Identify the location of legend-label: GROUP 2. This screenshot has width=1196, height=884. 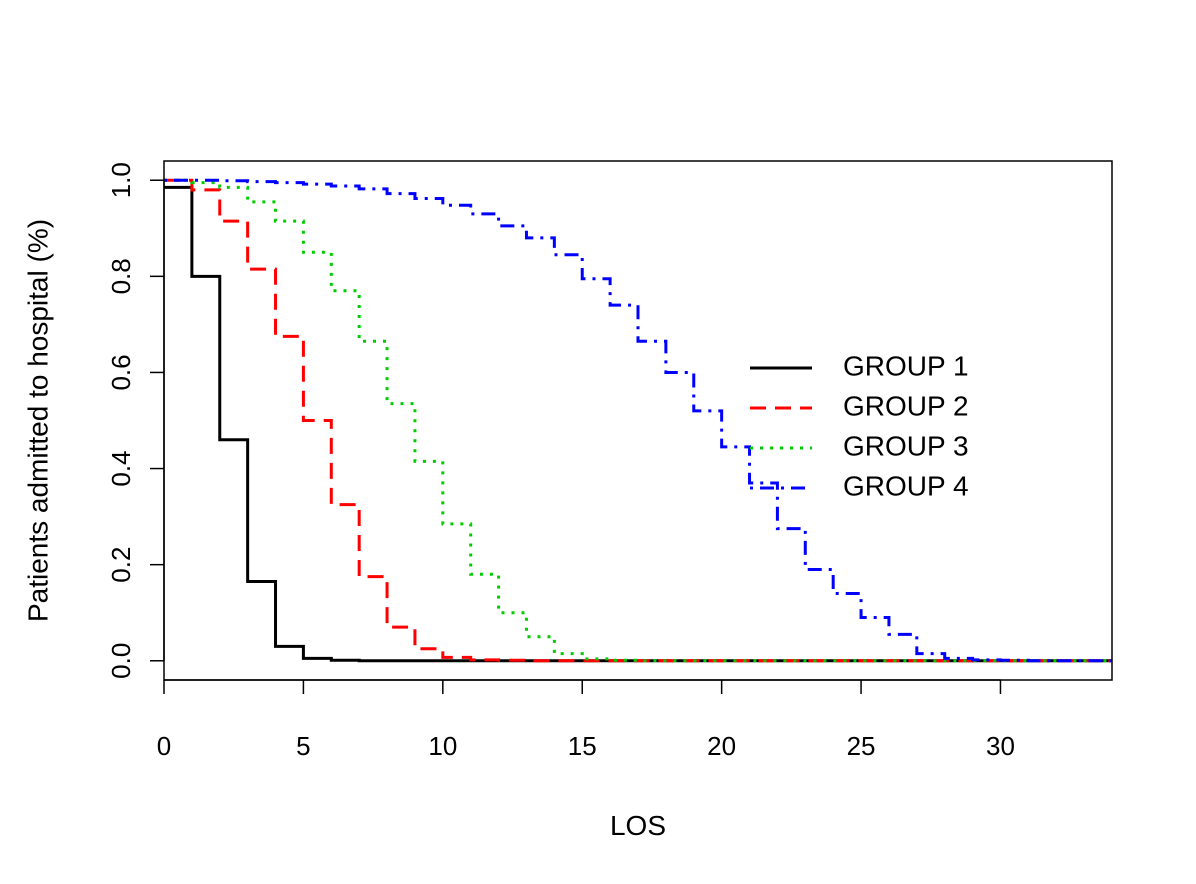
(906, 405).